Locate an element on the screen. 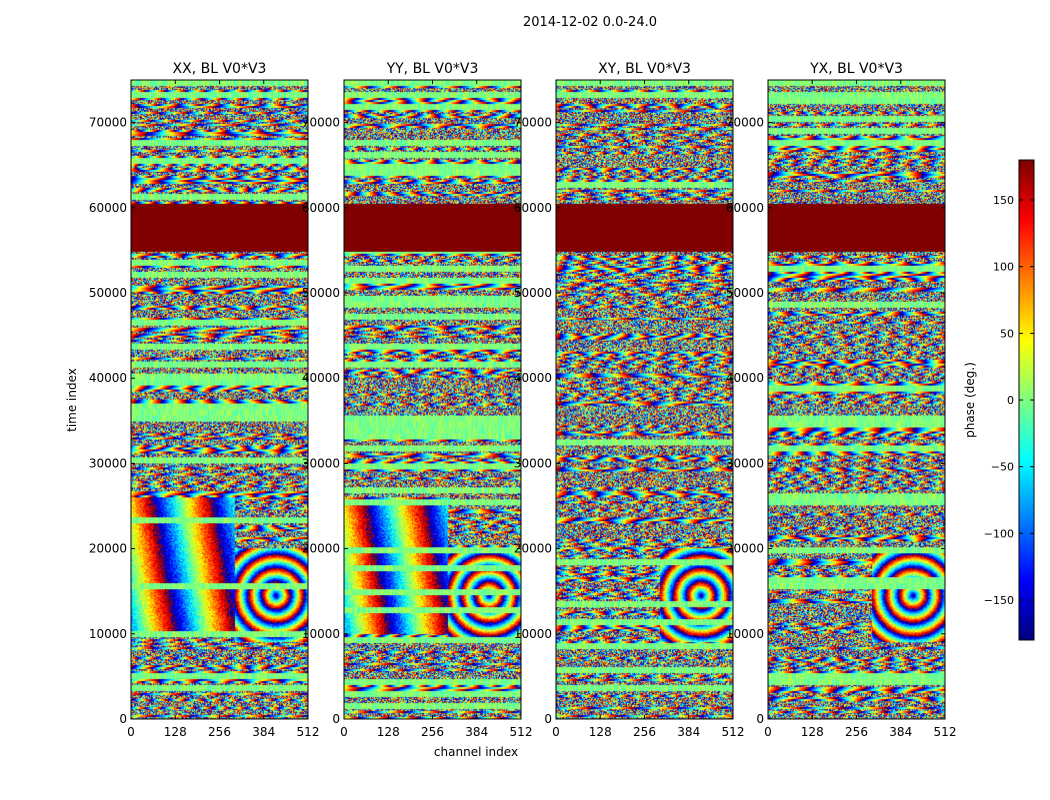 The image size is (1050, 800). colorbar-tick-label: −100 is located at coordinates (999, 533).